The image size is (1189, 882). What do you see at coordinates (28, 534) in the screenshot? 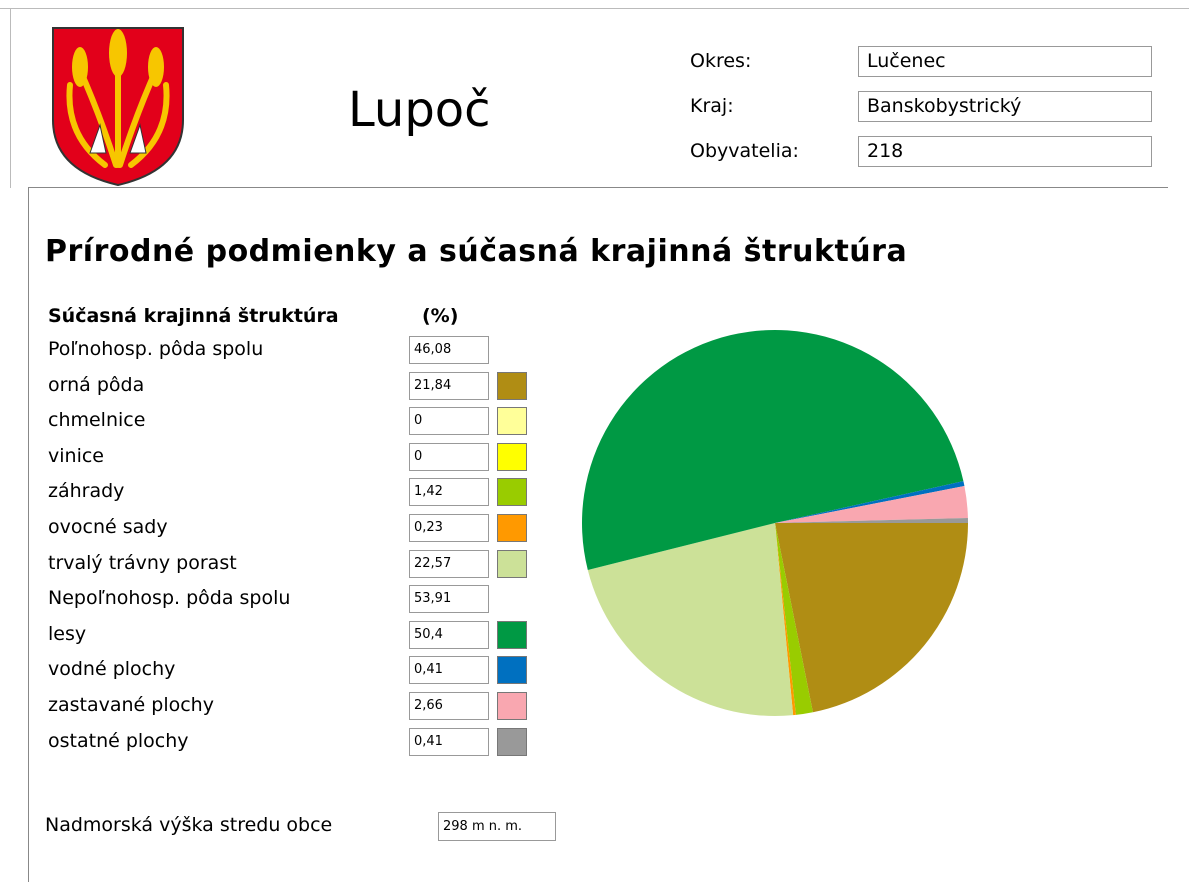
I see `content-border` at bounding box center [28, 534].